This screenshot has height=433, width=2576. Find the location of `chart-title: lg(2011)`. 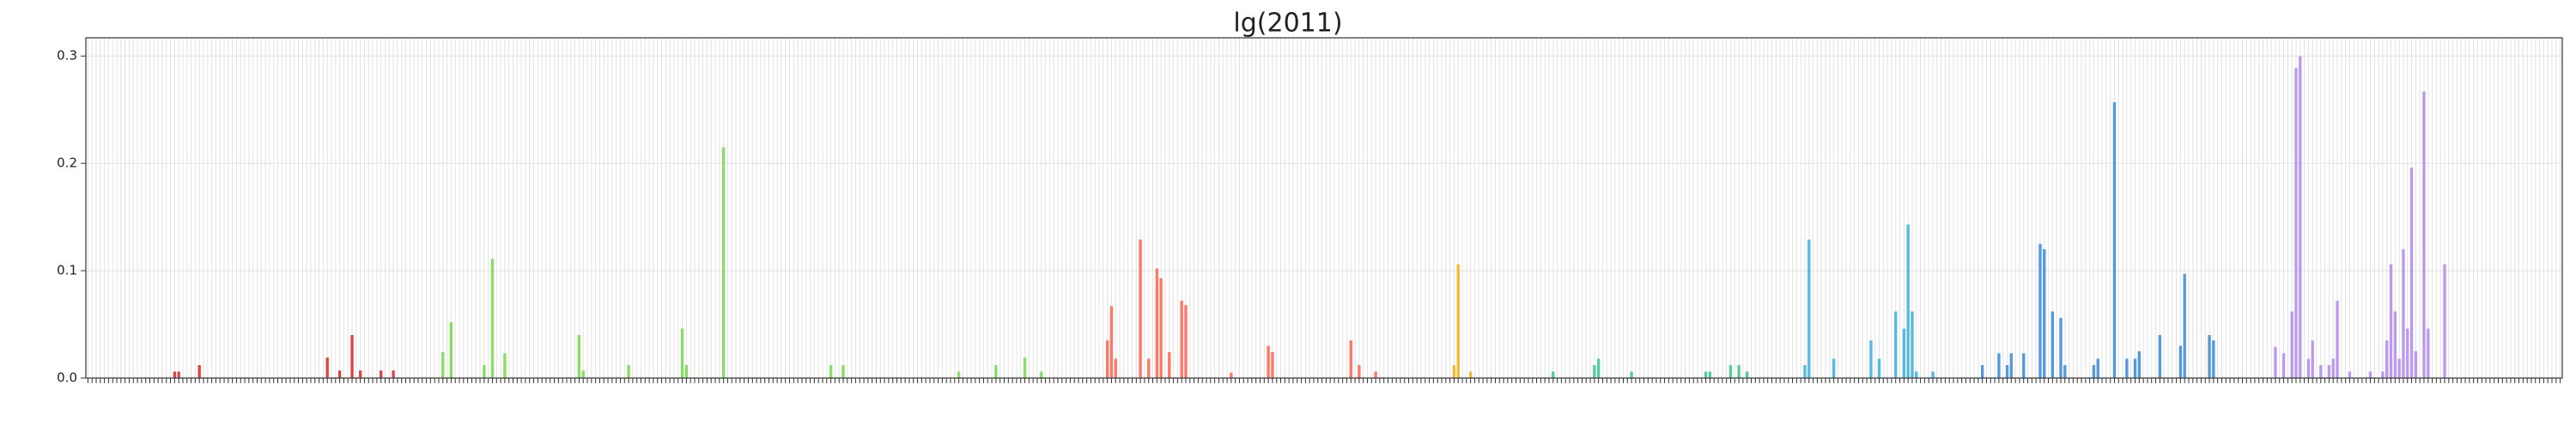

chart-title: lg(2011) is located at coordinates (1287, 24).